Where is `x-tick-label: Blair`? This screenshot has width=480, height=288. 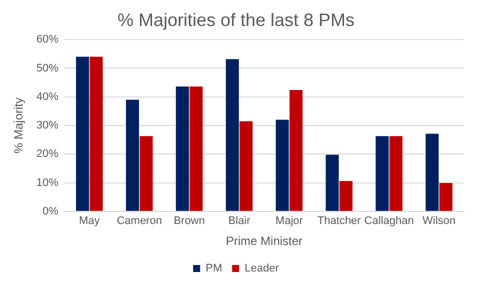 x-tick-label: Blair is located at coordinates (239, 221).